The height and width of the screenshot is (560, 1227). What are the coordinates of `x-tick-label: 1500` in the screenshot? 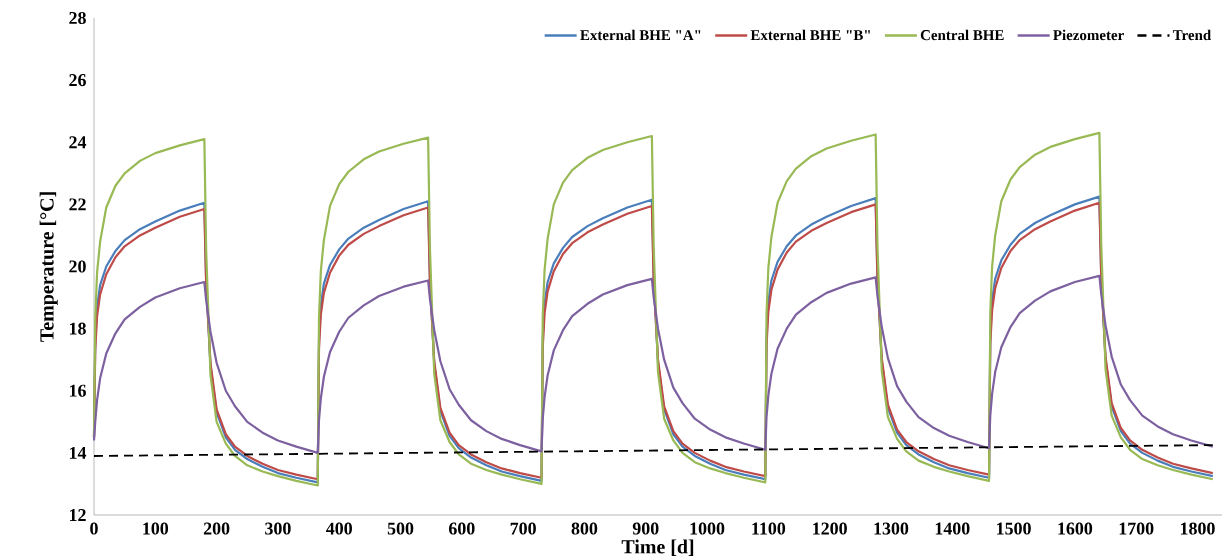 It's located at (1014, 528).